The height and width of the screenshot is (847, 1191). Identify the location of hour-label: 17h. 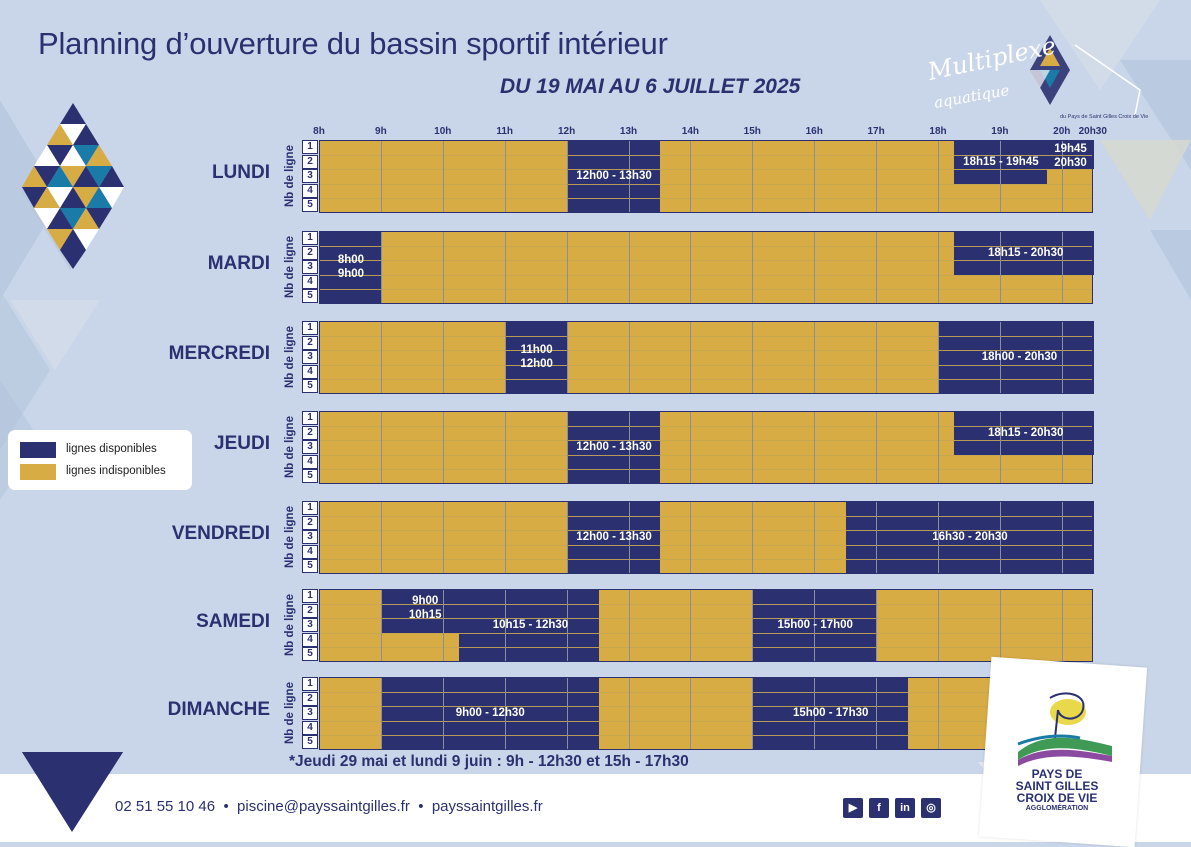
(876, 131).